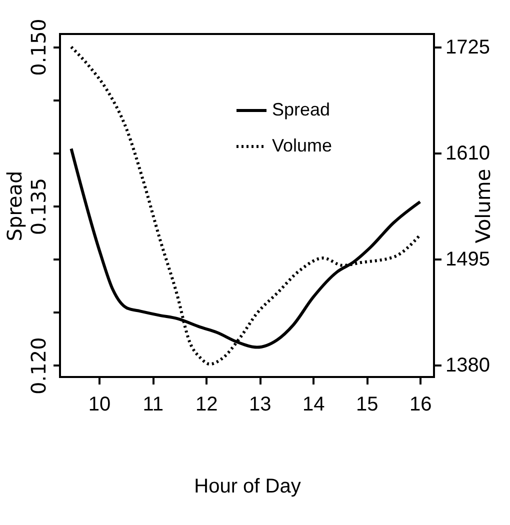 The height and width of the screenshot is (525, 510). What do you see at coordinates (468, 47) in the screenshot?
I see `y2-tick-label: 1725` at bounding box center [468, 47].